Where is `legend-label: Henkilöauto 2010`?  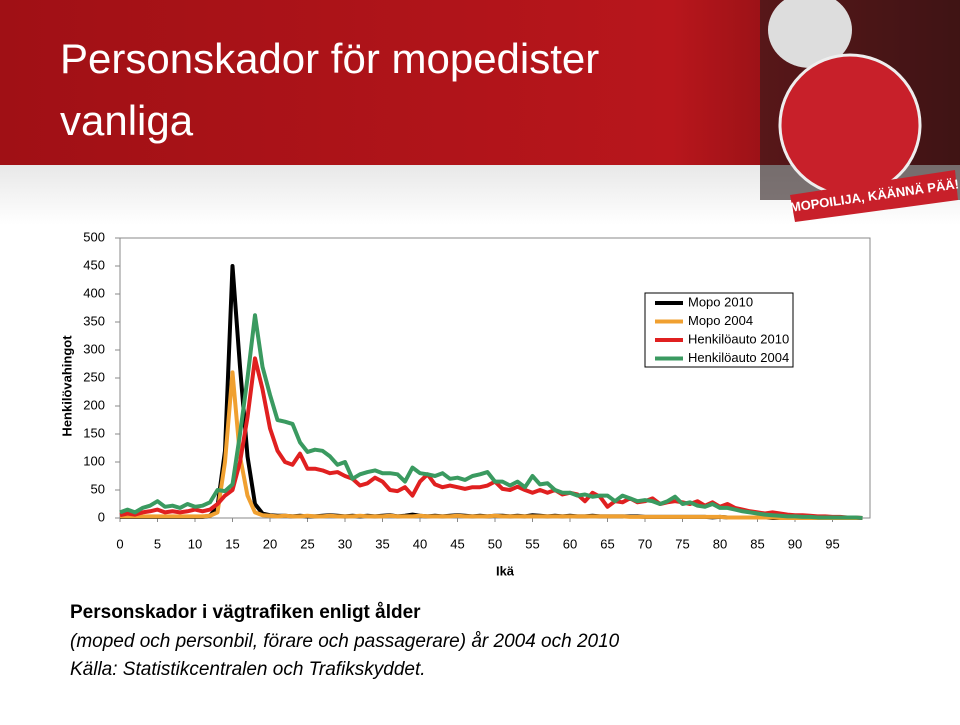 legend-label: Henkilöauto 2010 is located at coordinates (738, 338).